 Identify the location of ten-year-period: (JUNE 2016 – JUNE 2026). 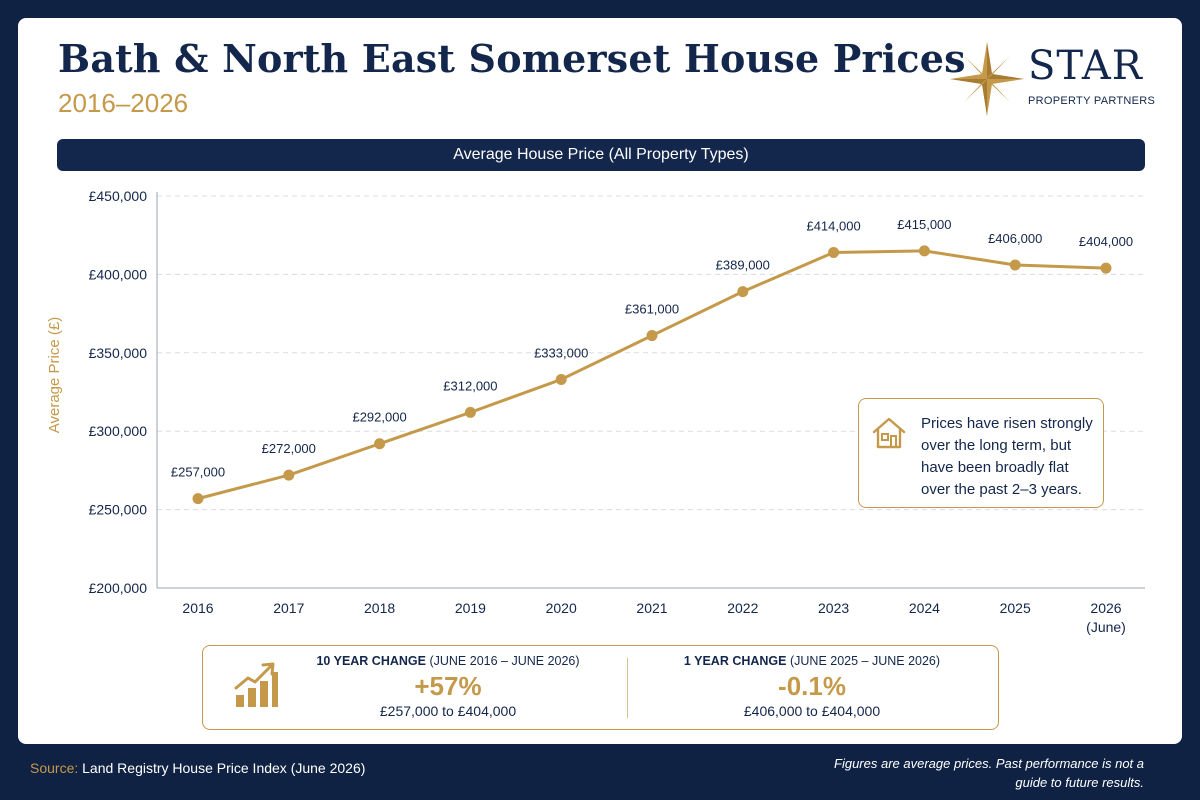
(504, 661).